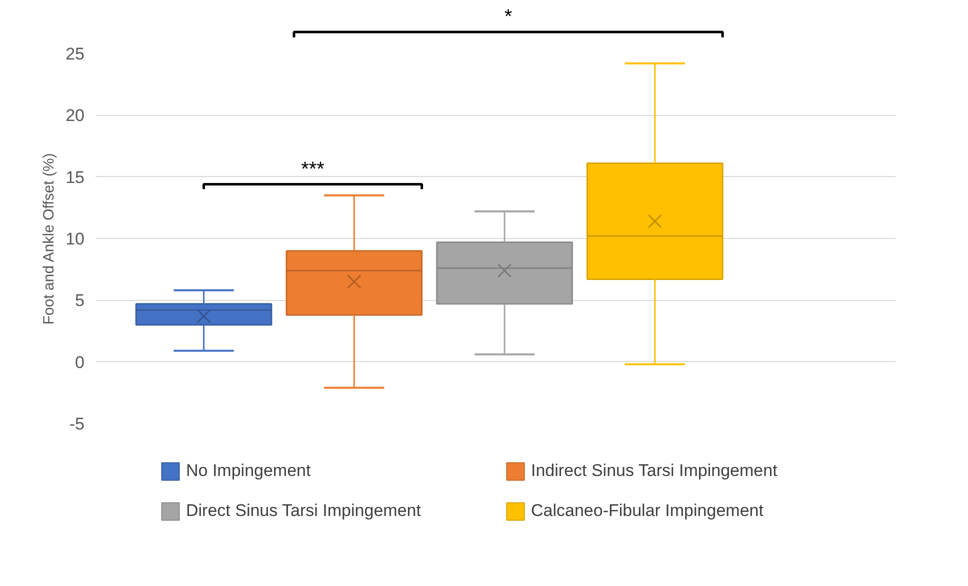 The image size is (968, 586). Describe the element at coordinates (647, 510) in the screenshot. I see `legend-label: Calcaneo-Fibular Impingement` at that location.